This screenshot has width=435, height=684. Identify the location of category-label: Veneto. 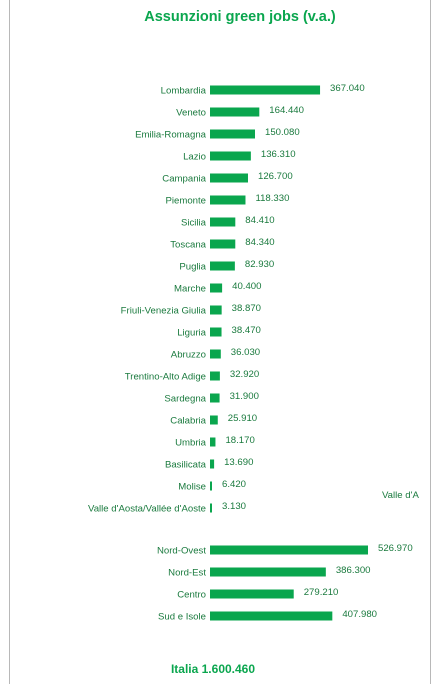
(191, 112).